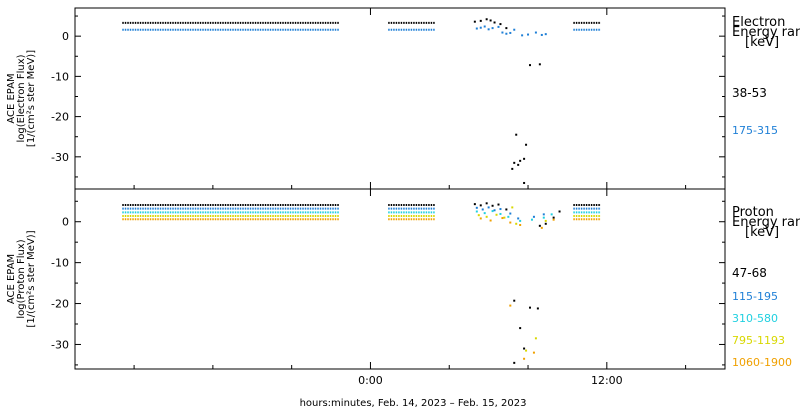  I want to click on y-axis-label-line: ACE EPAM, so click(11, 98).